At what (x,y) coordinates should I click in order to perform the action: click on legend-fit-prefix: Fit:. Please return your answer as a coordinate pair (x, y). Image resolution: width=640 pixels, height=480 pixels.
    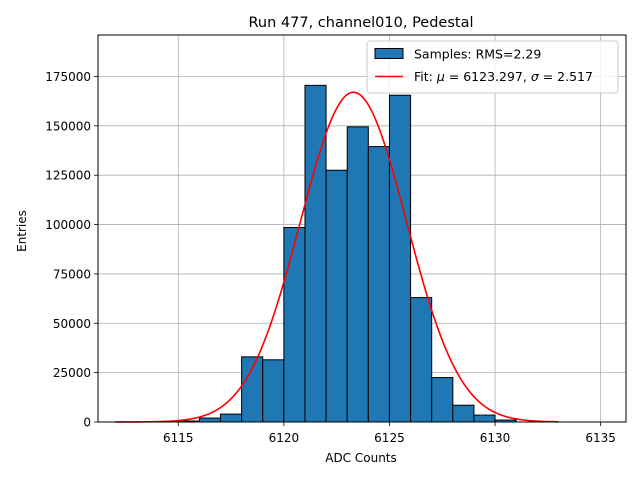
    Looking at the image, I should click on (425, 76).